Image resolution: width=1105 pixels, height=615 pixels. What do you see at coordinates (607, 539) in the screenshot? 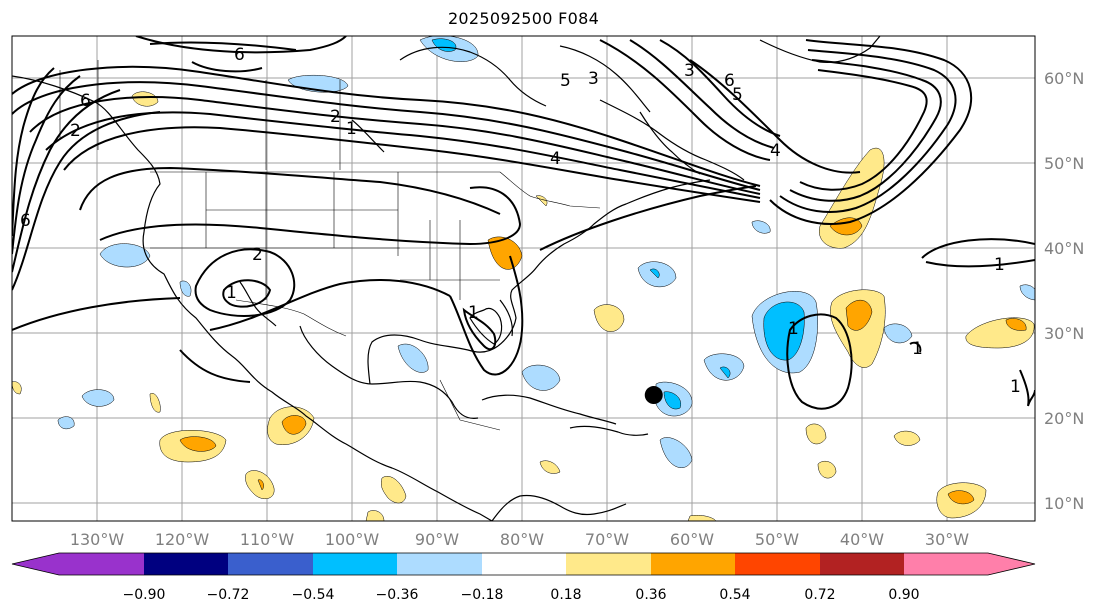
I see `lon-label: 70°W` at bounding box center [607, 539].